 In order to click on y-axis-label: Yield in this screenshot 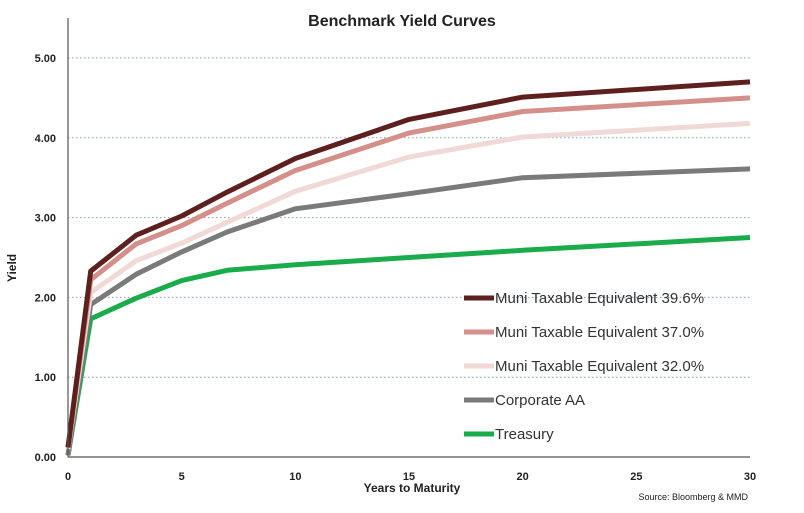, I will do `click(12, 268)`.